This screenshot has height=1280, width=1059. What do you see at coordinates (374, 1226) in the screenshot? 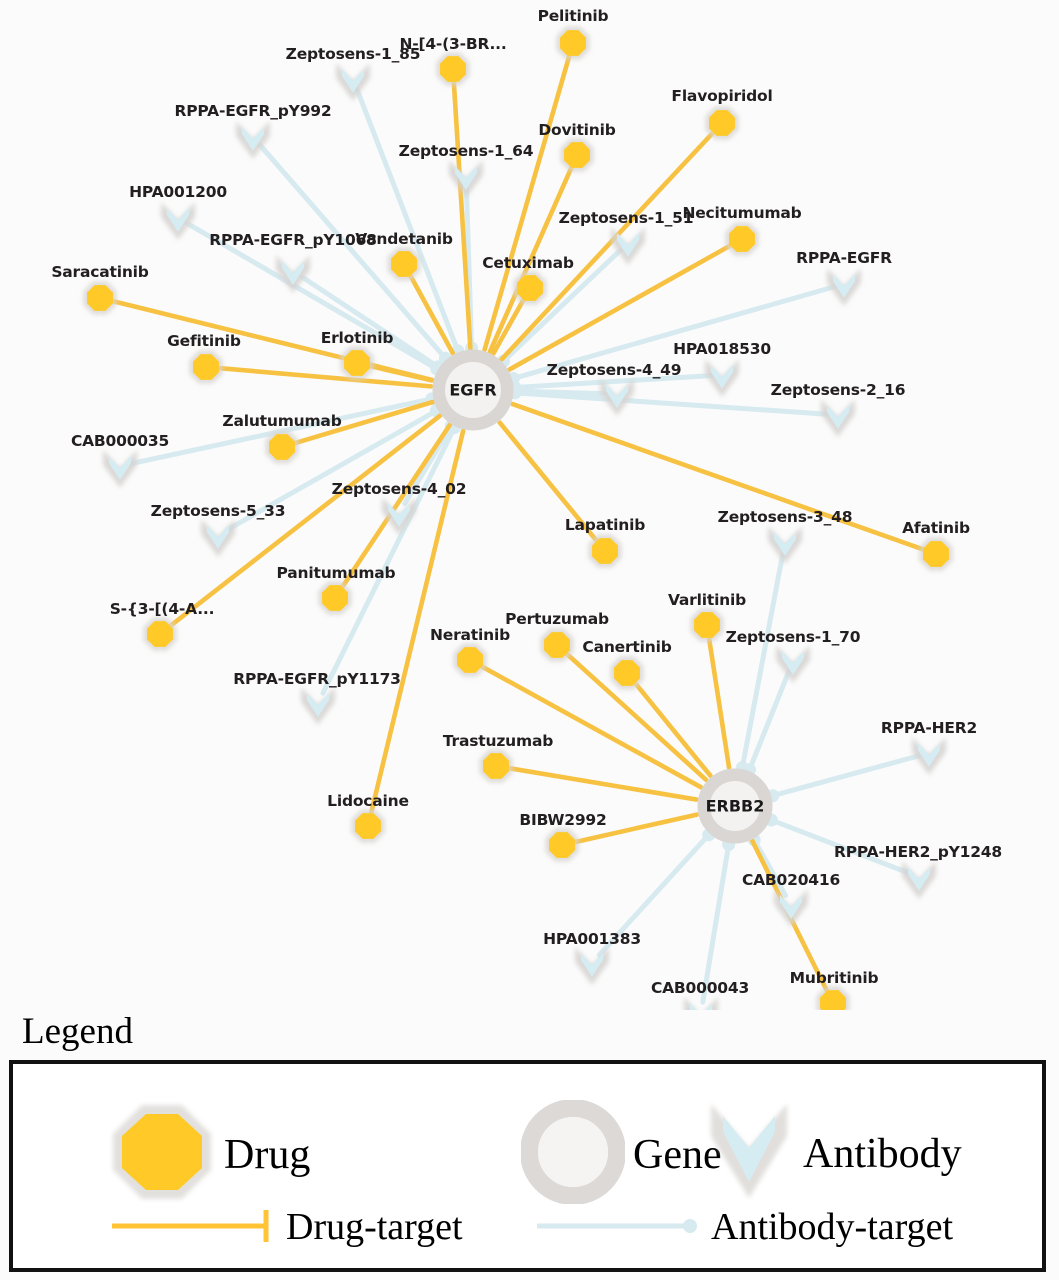
I see `legend-label-drug-target: Drug-target` at bounding box center [374, 1226].